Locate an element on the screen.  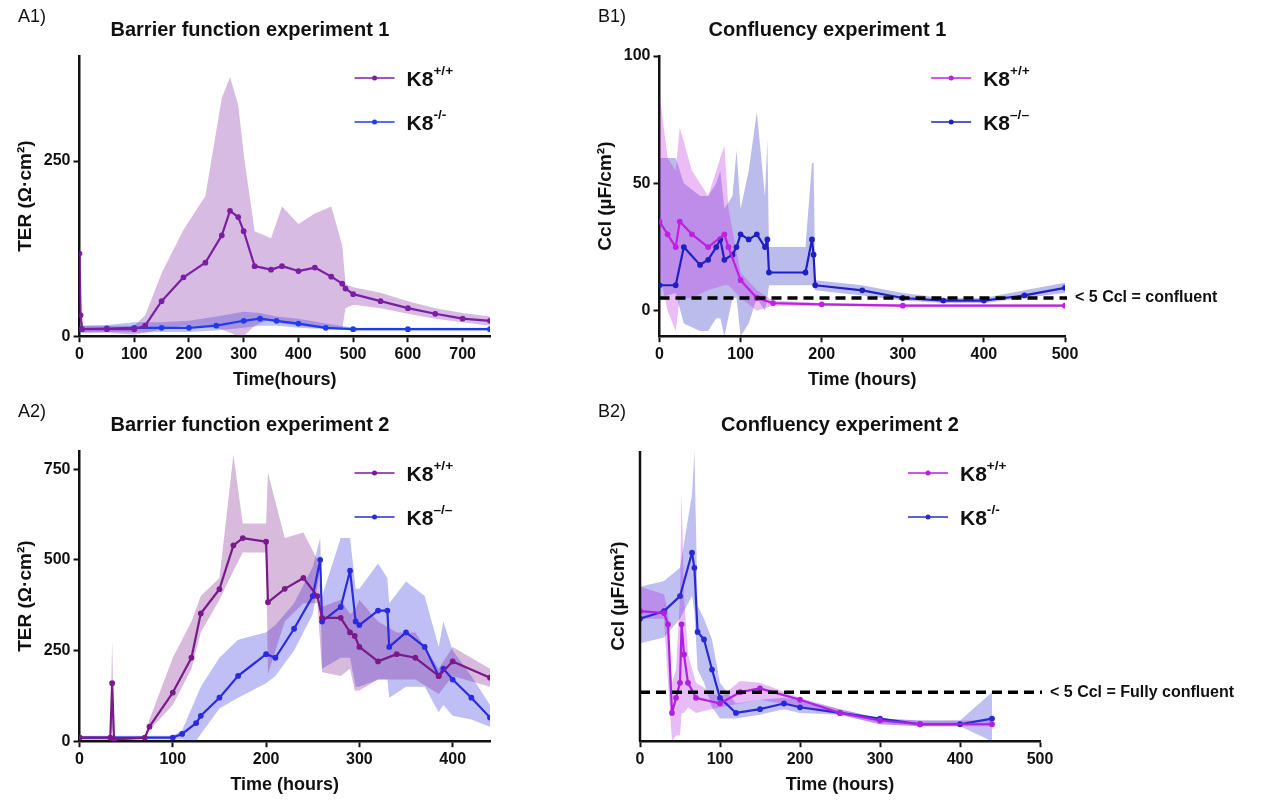
chart-title: Confluency experiment 2 is located at coordinates (840, 423).